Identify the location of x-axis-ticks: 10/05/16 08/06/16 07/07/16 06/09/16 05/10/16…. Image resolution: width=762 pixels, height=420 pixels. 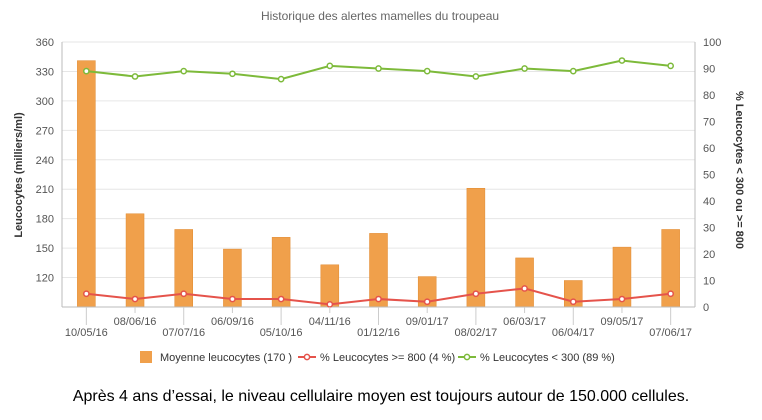
(378, 323).